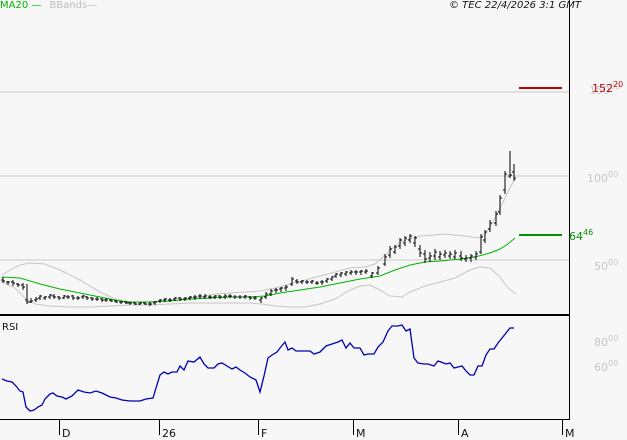 This screenshot has height=440, width=627. I want to click on resistance-marker-label: 15220, so click(608, 87).